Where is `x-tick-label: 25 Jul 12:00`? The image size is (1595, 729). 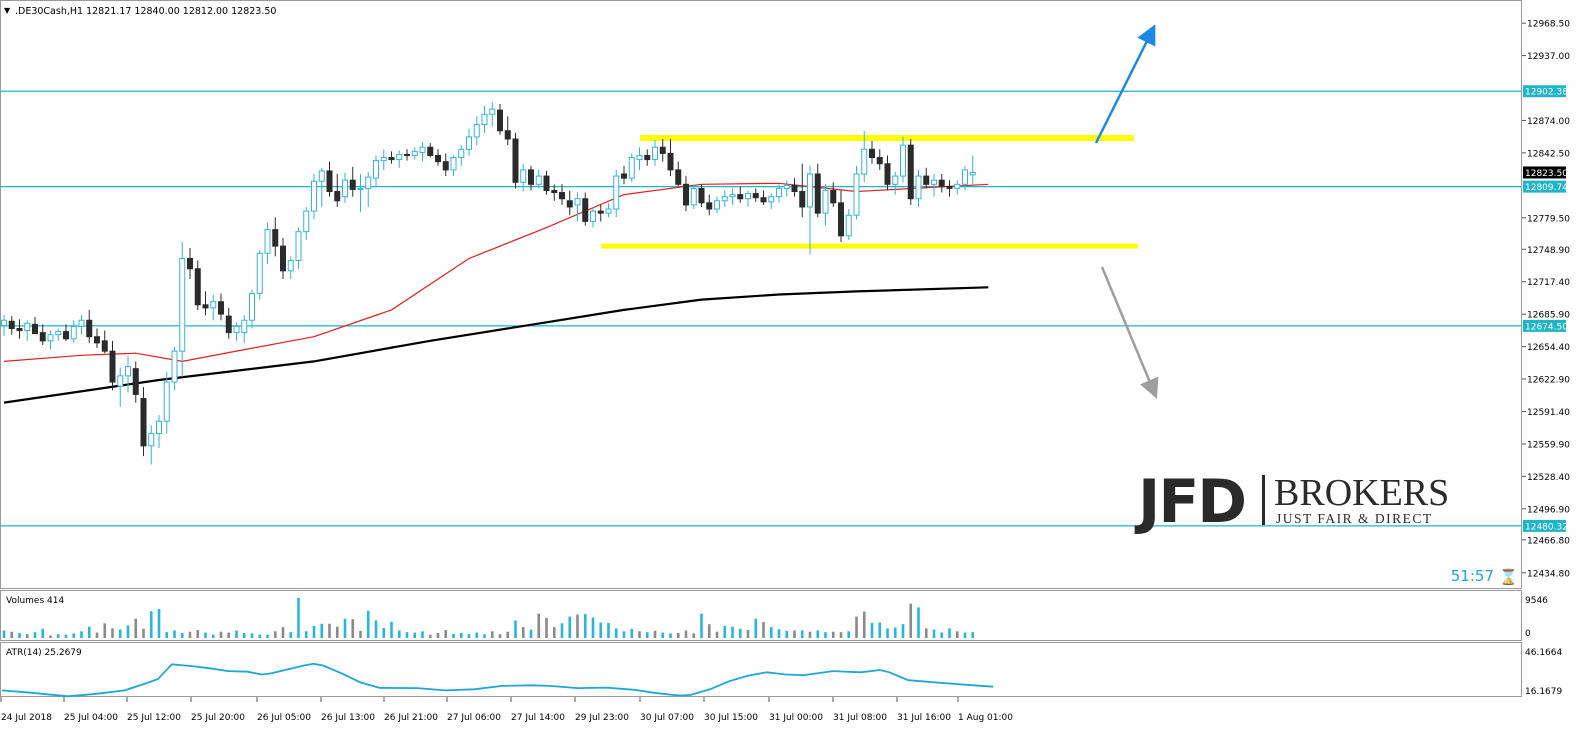
x-tick-label: 25 Jul 12:00 is located at coordinates (154, 718).